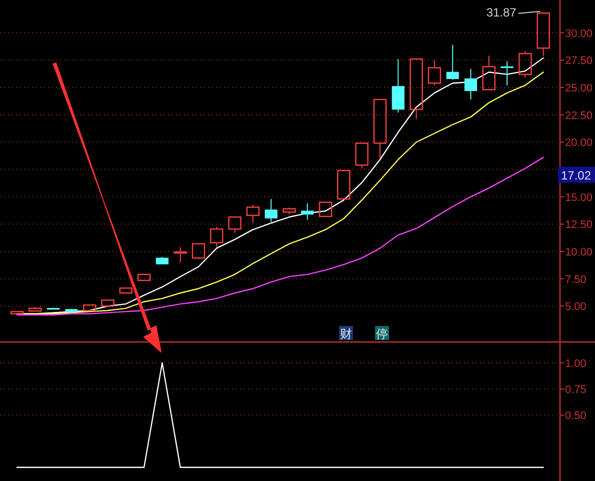  What do you see at coordinates (575, 364) in the screenshot?
I see `y-tick-label: 1.00` at bounding box center [575, 364].